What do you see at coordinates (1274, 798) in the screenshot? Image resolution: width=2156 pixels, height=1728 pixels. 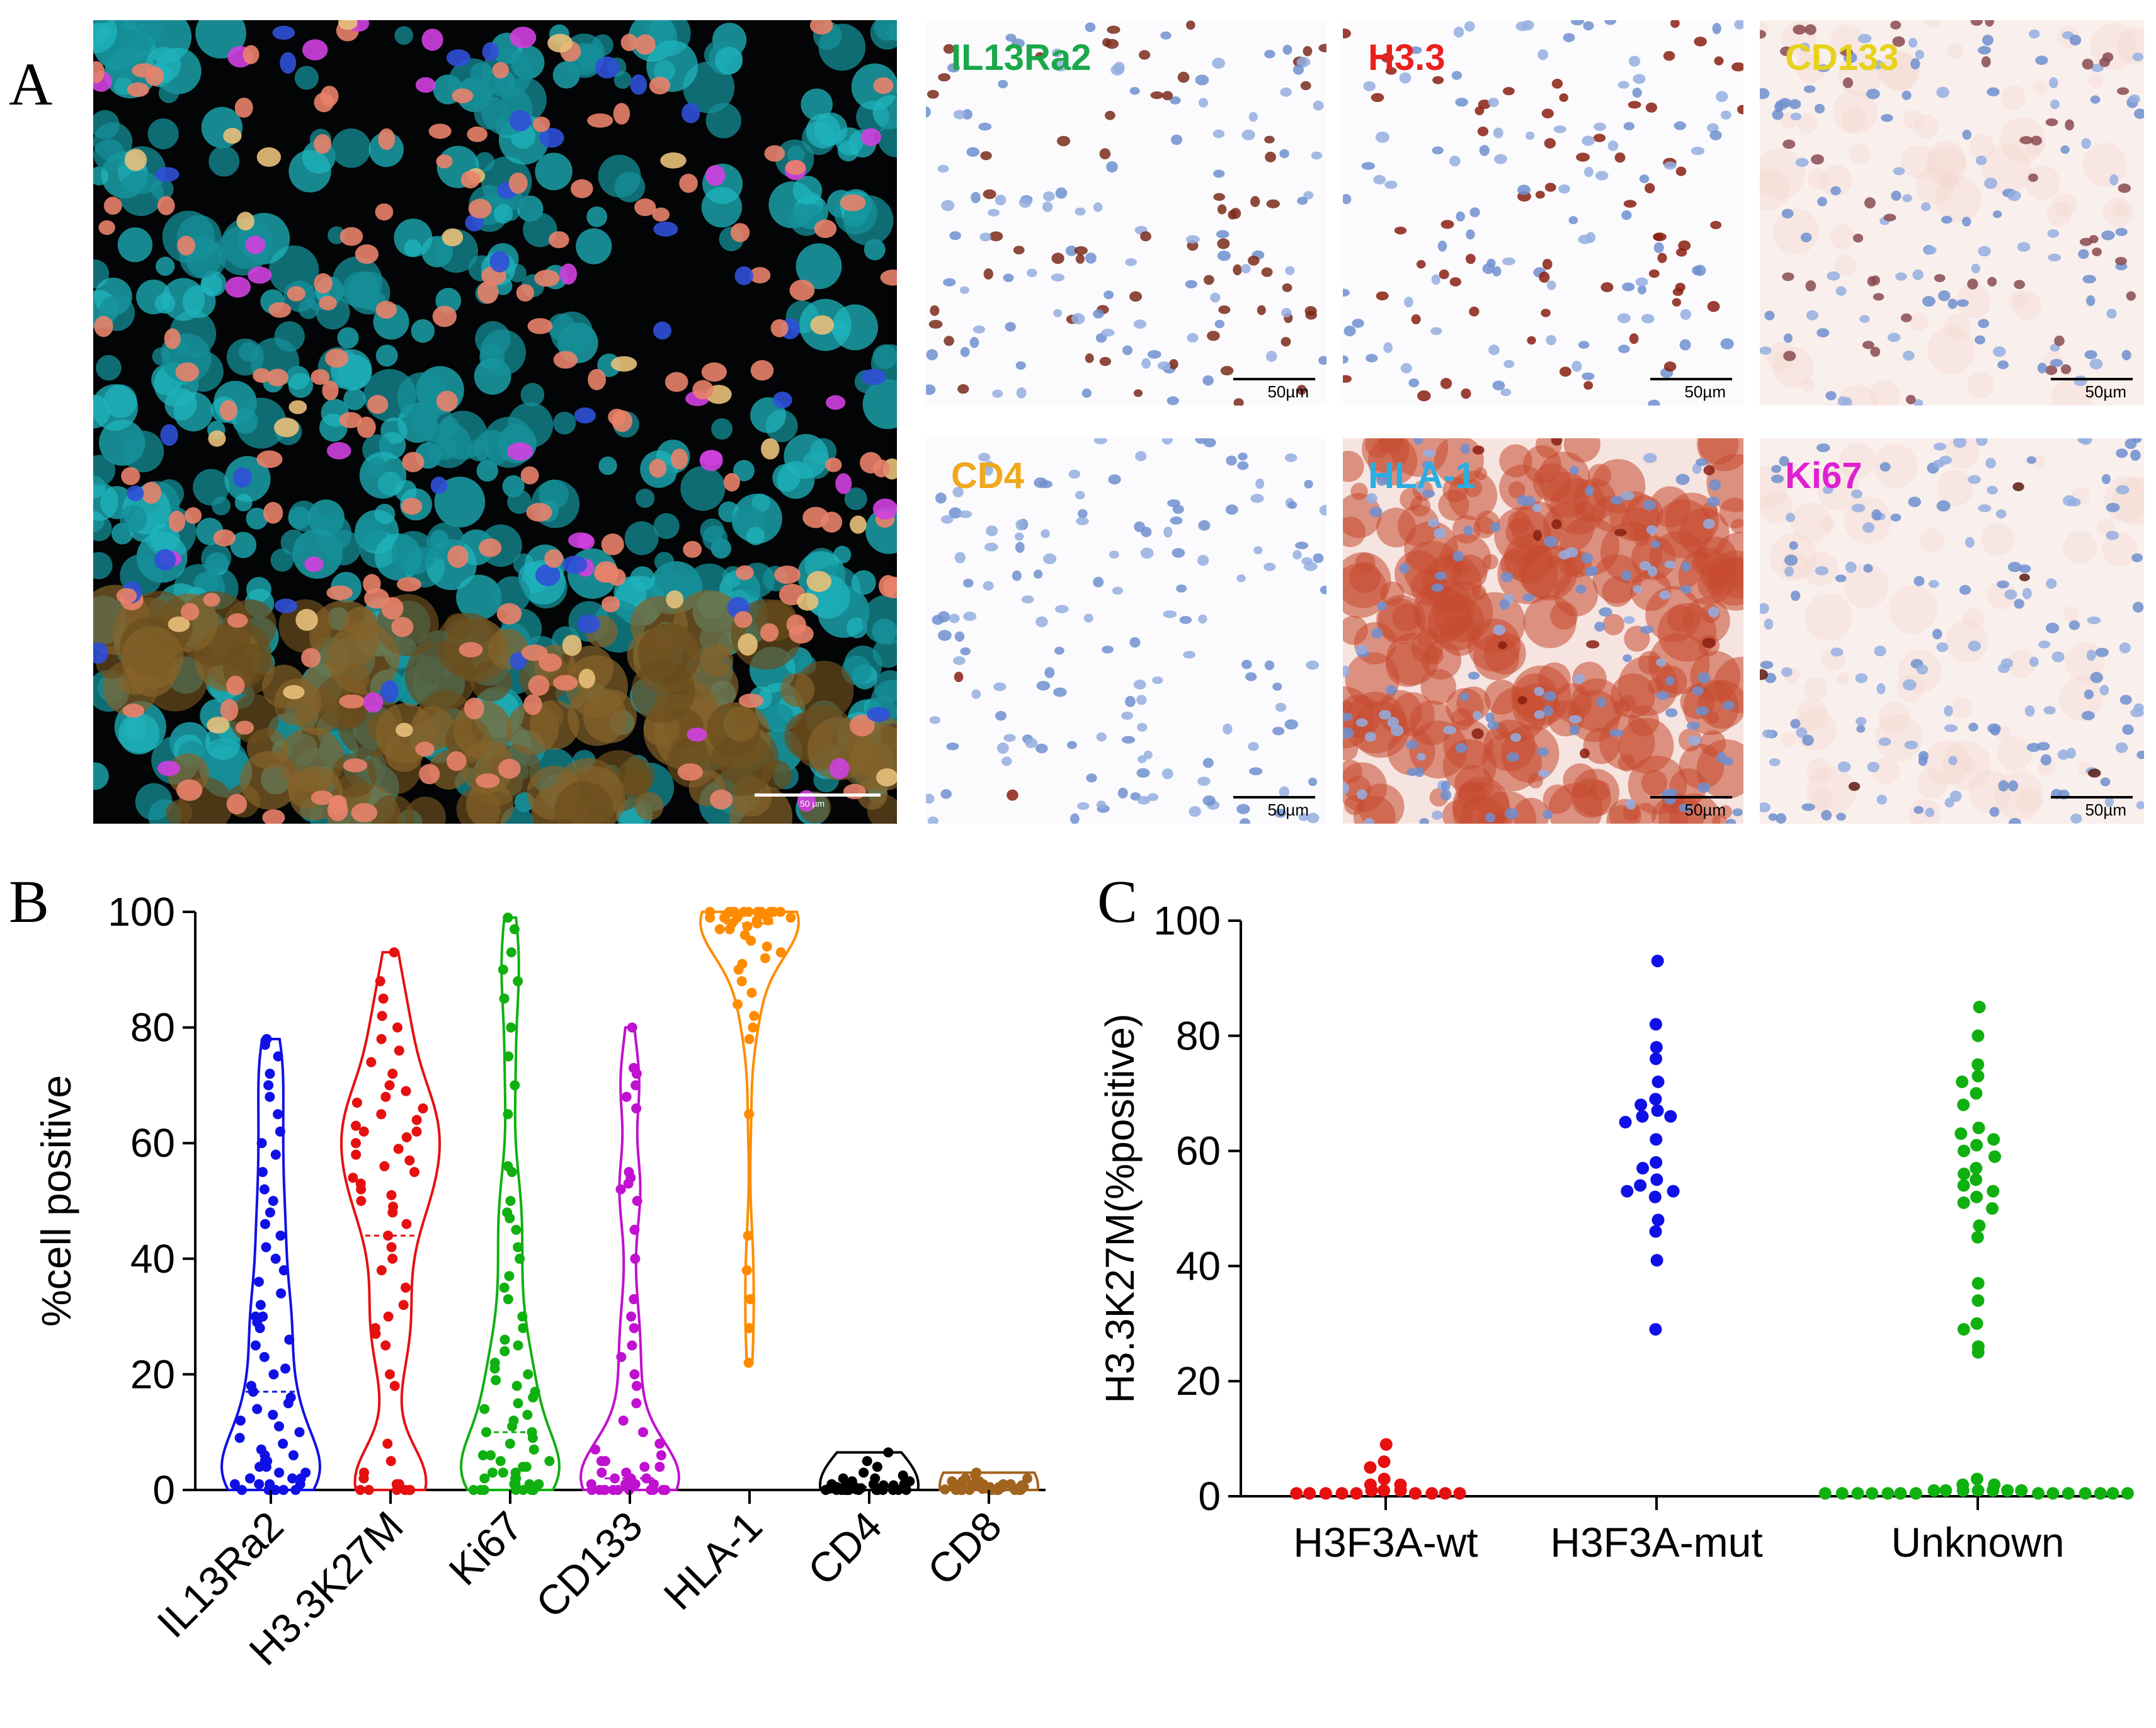 I see `scalebar-cd4` at bounding box center [1274, 798].